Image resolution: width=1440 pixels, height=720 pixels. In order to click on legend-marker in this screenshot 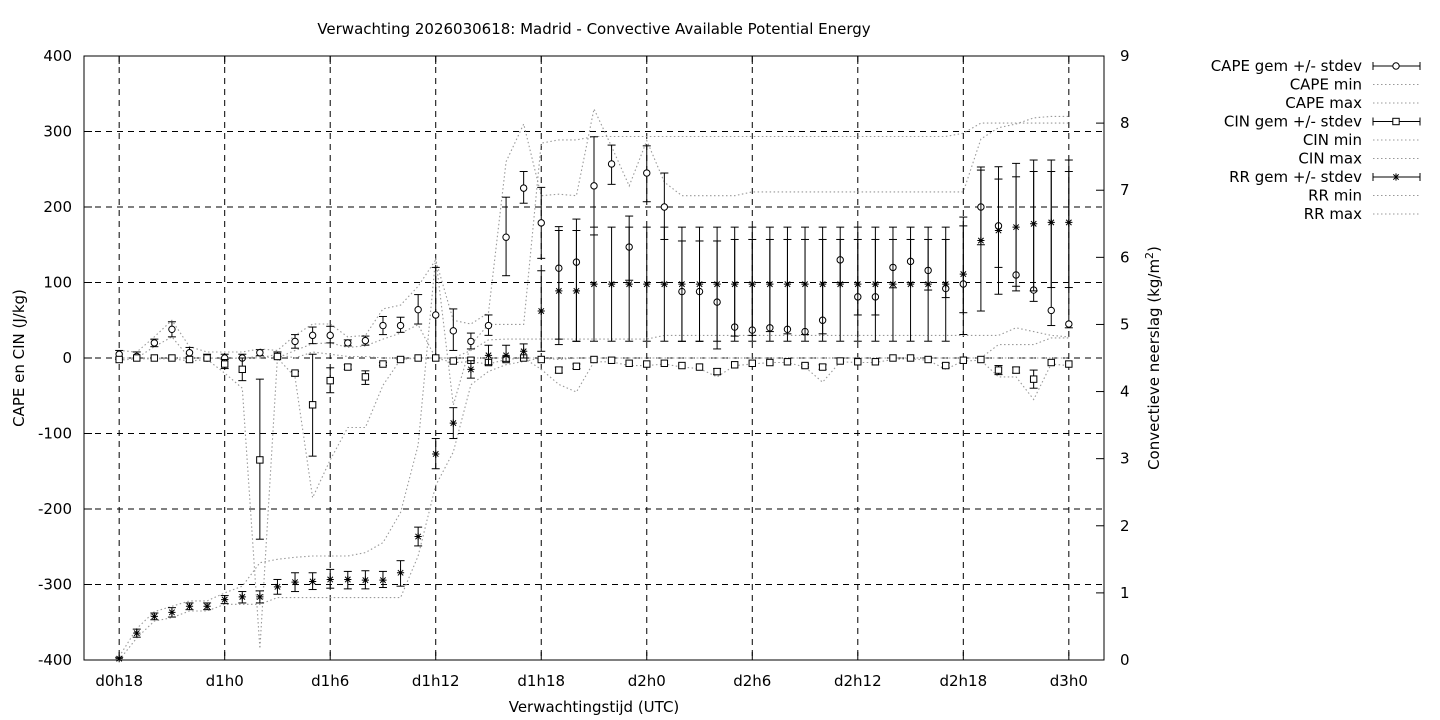, I will do `click(1396, 66)`.